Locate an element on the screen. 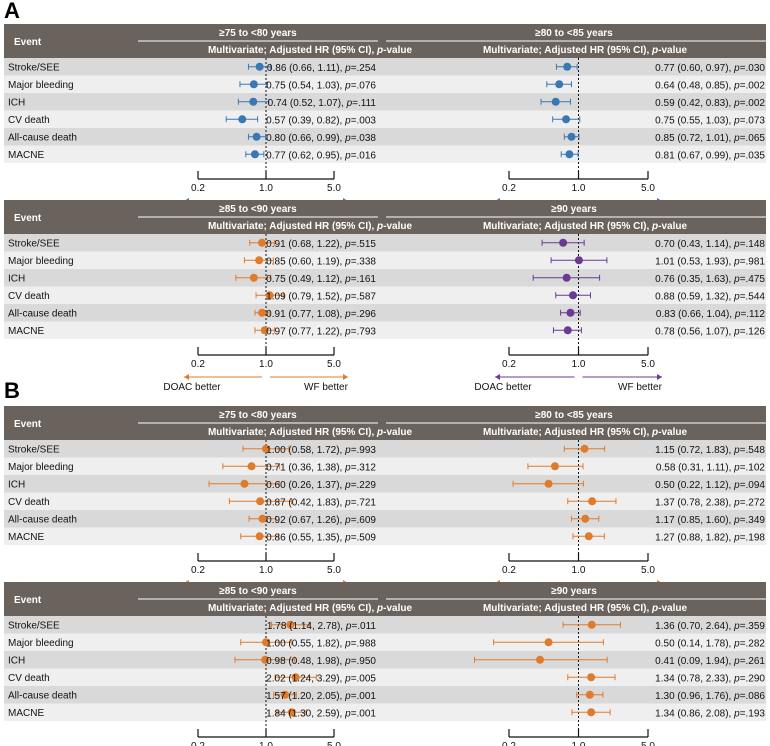 This screenshot has width=770, height=746. hr-value-text: 0.50 (0.22, 1.12), p=.094 is located at coordinates (710, 485).